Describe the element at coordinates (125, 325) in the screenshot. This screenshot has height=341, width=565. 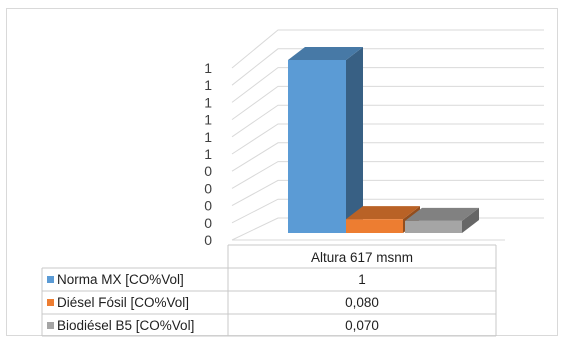
I see `legend-label: Biodiésel B5 [CO%Vol]` at that location.